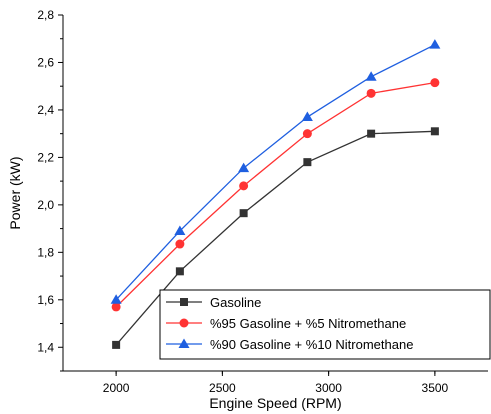  Describe the element at coordinates (45, 157) in the screenshot. I see `y-tick-label: 2,2` at that location.